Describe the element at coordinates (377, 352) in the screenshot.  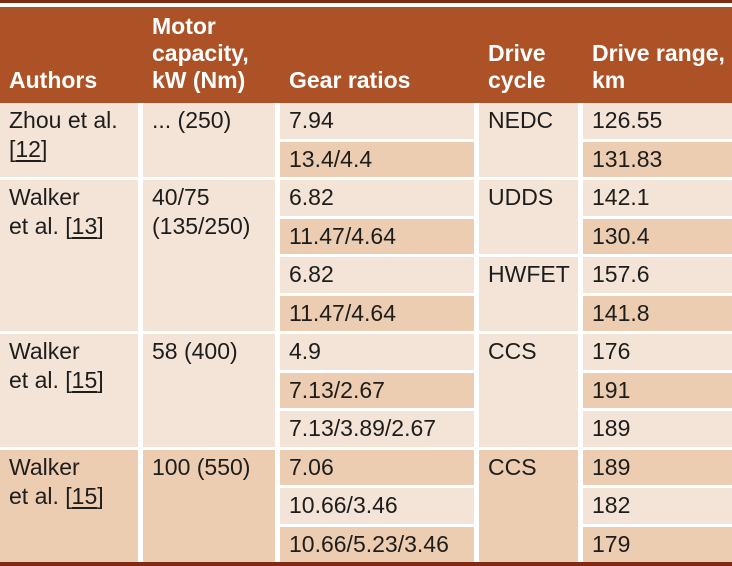
I see `gear-ratio-cell: 4.9` at that location.